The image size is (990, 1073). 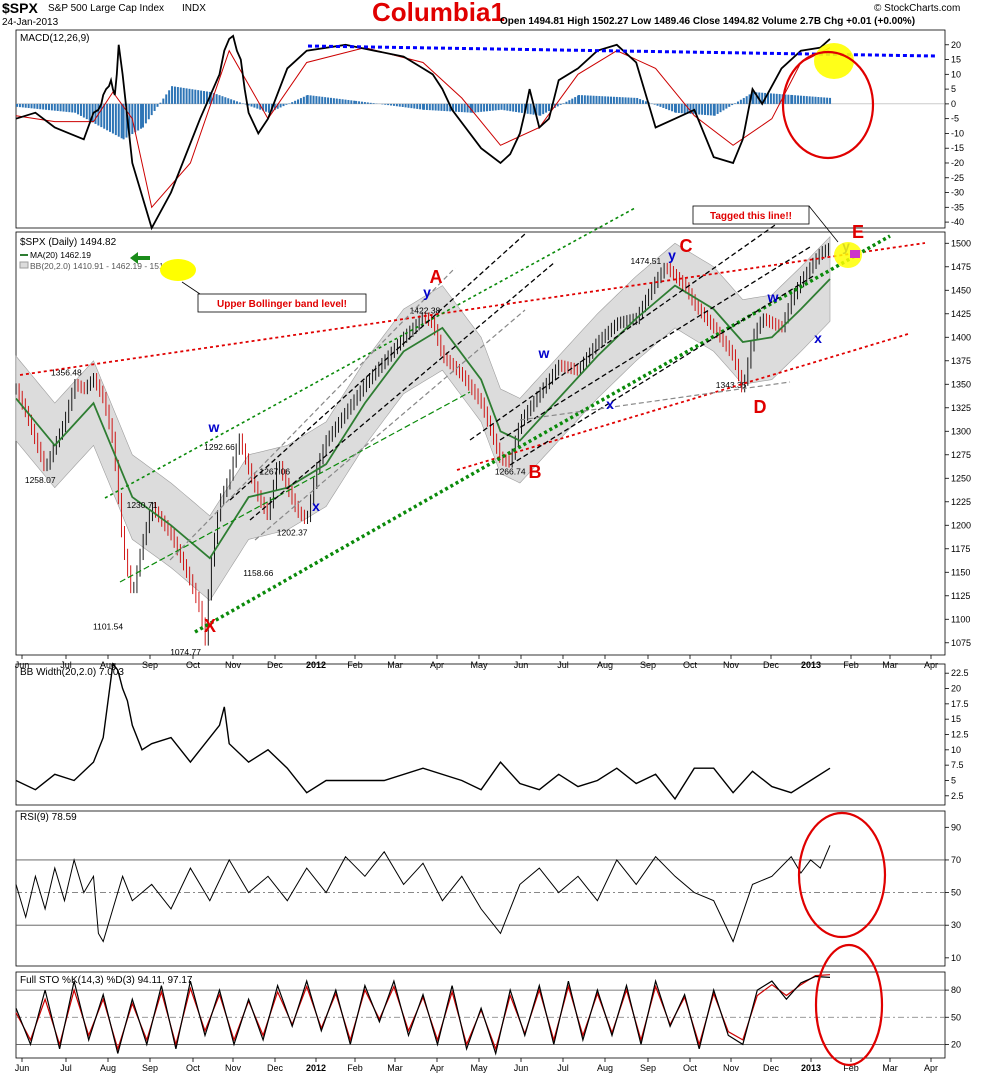 I want to click on panel-frame, so click(x=480, y=1015).